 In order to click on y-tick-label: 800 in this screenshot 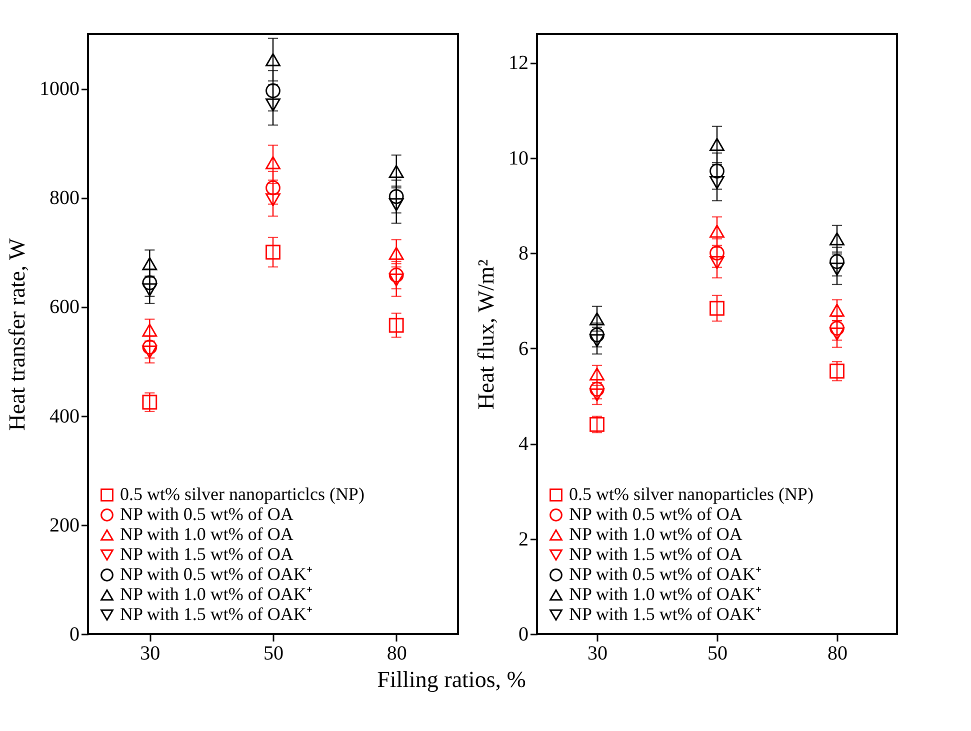, I will do `click(65, 198)`.